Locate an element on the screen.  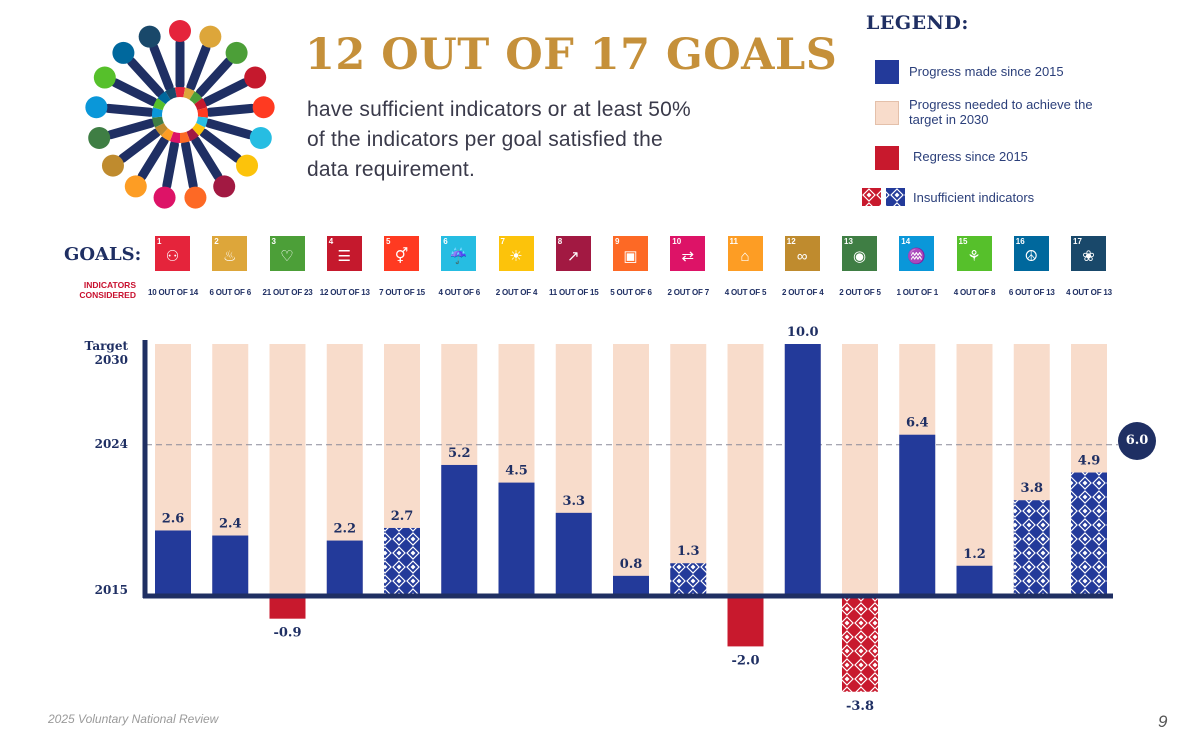
indicators-considered-goal-12: 2 OUT OF 4 is located at coordinates (802, 292).